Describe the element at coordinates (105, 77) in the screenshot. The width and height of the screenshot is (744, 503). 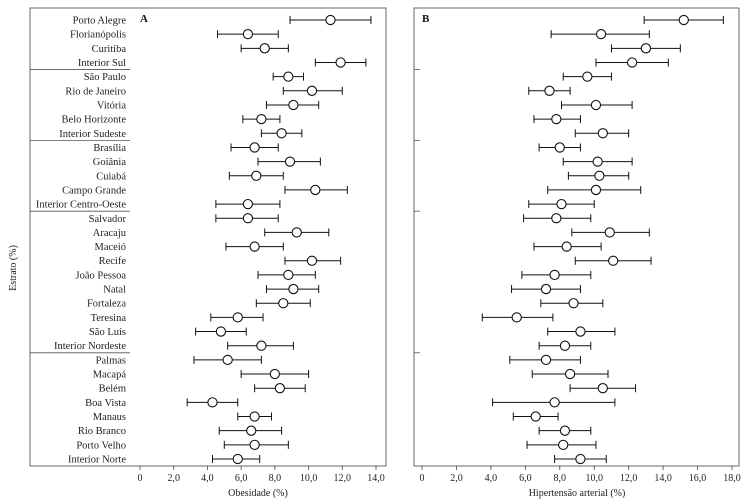
I see `stratum-label: São Paulo` at that location.